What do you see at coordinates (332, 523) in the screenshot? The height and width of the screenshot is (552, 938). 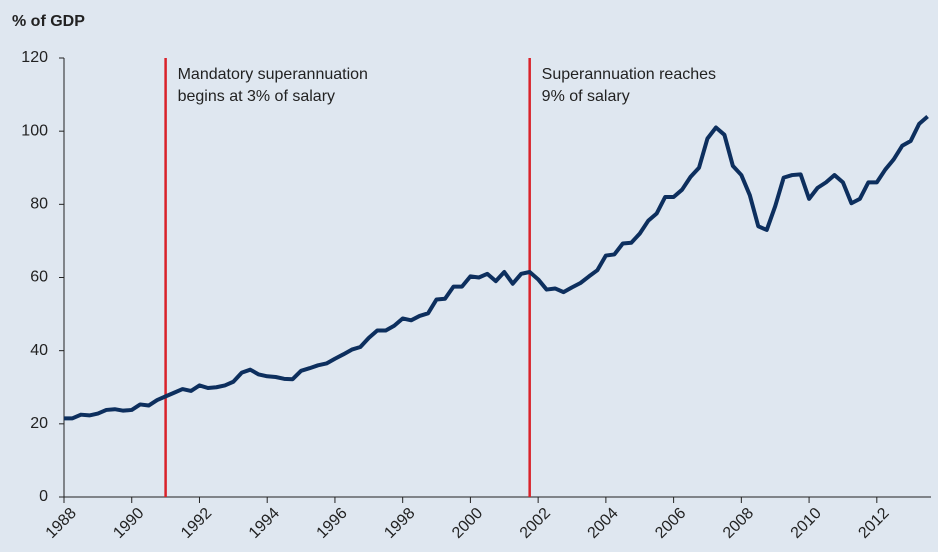 I see `x-tick-label: 1996` at bounding box center [332, 523].